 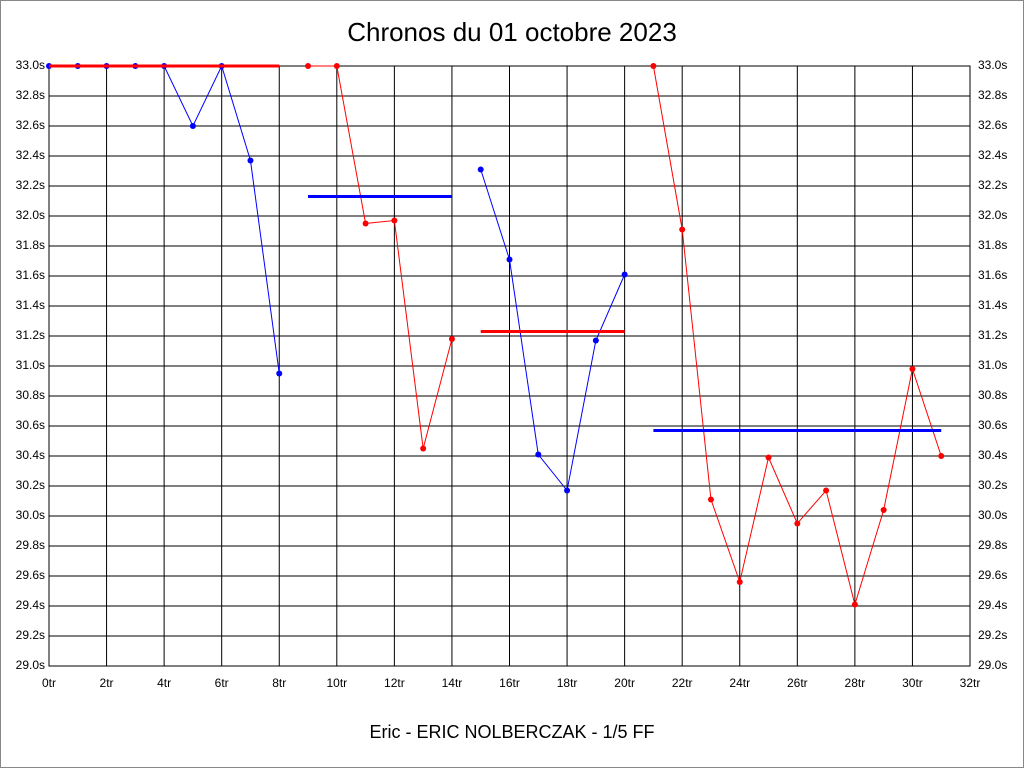 I want to click on y-tick-label: 32.6s, so click(x=30, y=125).